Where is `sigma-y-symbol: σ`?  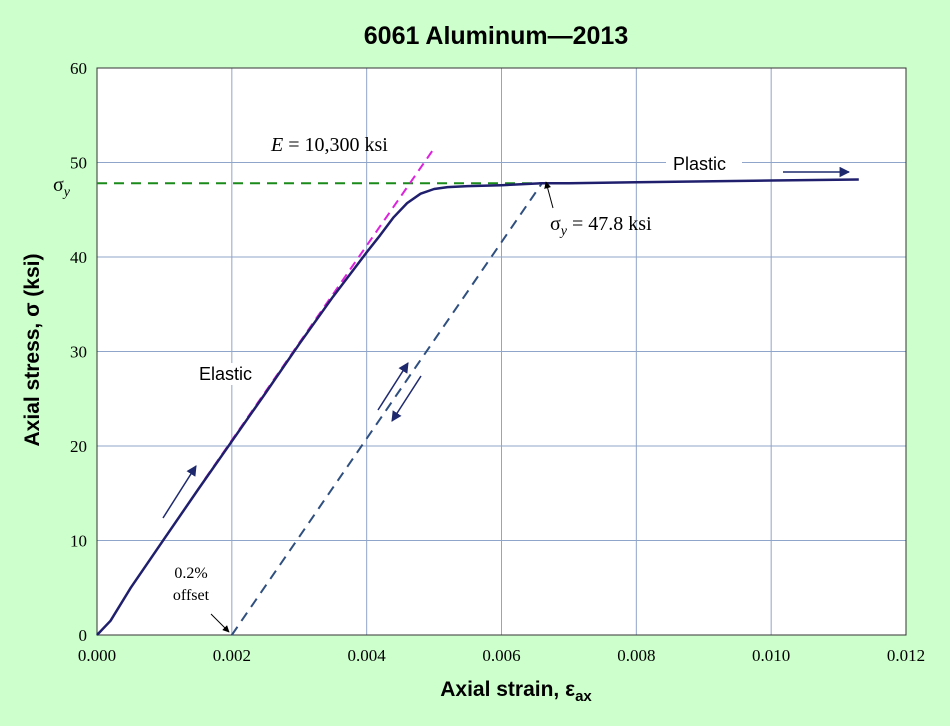 sigma-y-symbol: σ is located at coordinates (58, 185).